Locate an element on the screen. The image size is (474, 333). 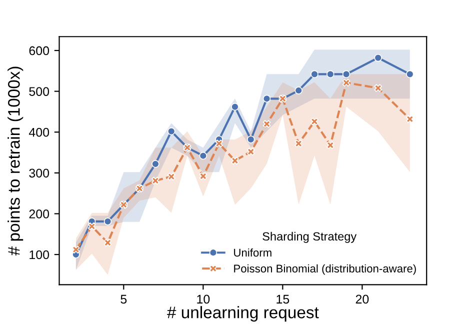
y-tick-label: 100 is located at coordinates (40, 255).